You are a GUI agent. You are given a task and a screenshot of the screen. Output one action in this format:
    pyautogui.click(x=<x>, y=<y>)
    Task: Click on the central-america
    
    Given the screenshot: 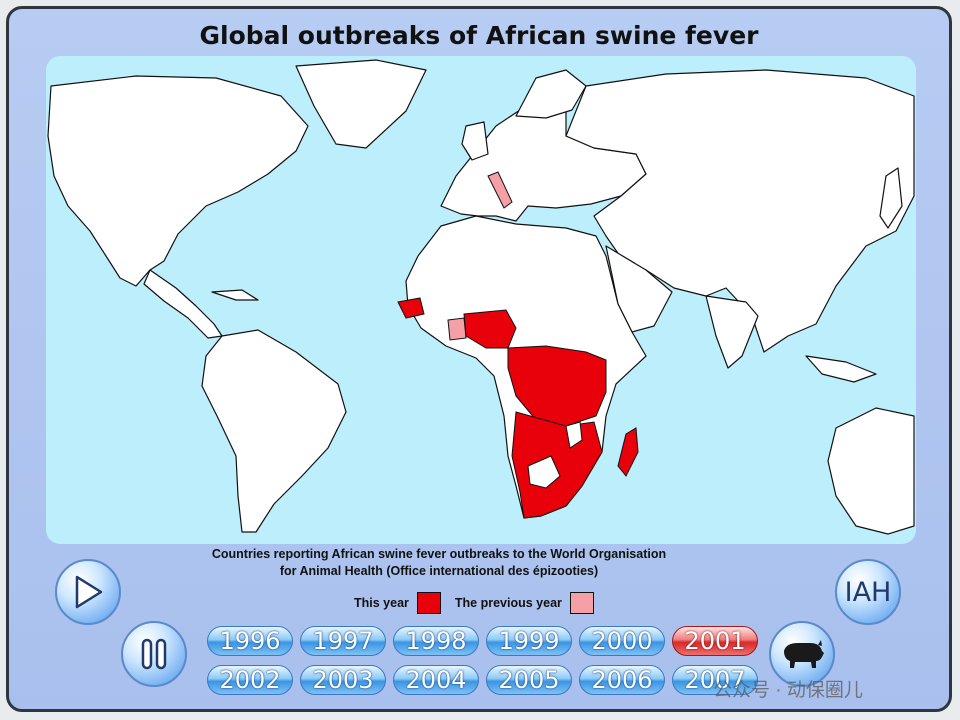 What is the action you would take?
    pyautogui.click(x=183, y=304)
    